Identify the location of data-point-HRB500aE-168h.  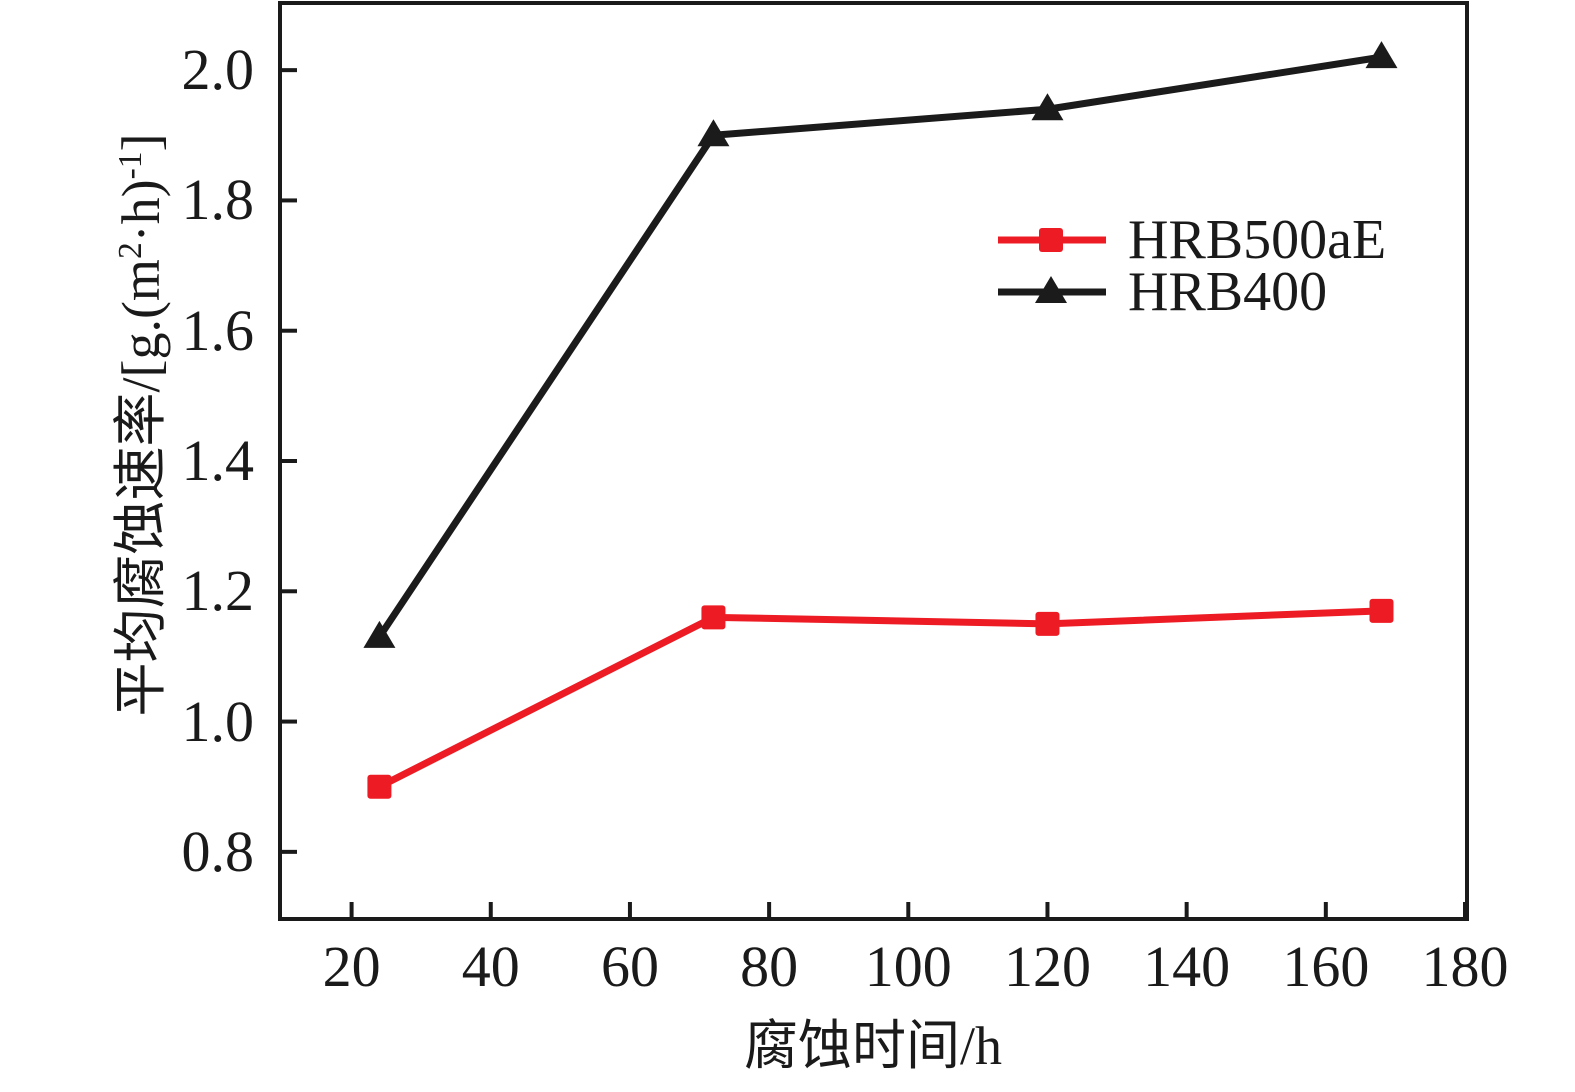
(1381, 610).